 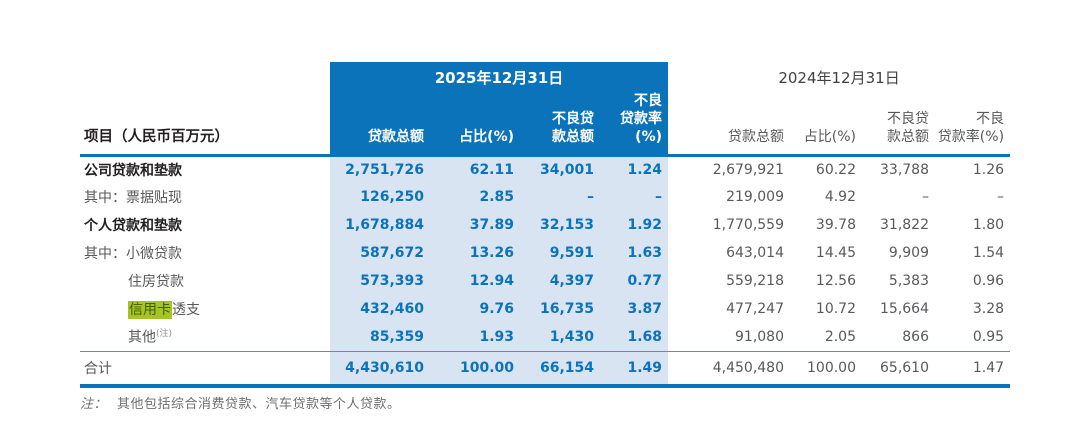 I want to click on cell-value: 65,610, so click(x=898, y=369).